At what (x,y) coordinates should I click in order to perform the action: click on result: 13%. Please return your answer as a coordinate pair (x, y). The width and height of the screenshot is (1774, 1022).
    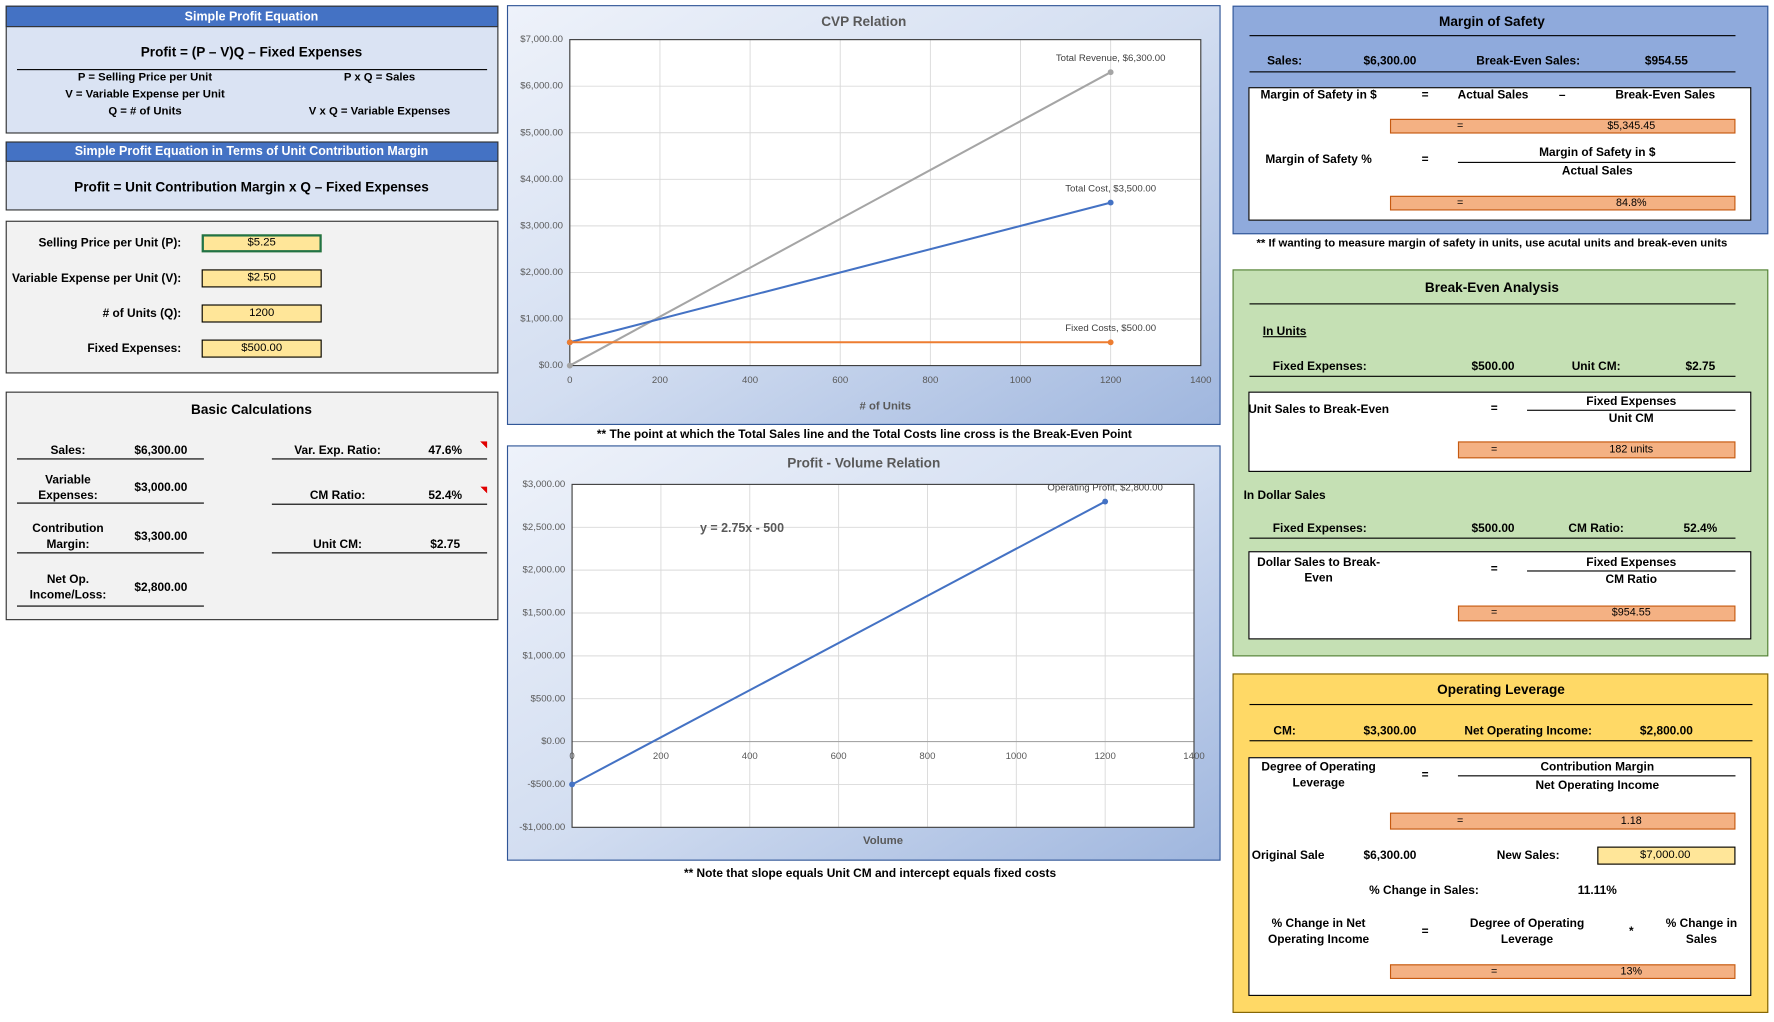
    Looking at the image, I should click on (1631, 971).